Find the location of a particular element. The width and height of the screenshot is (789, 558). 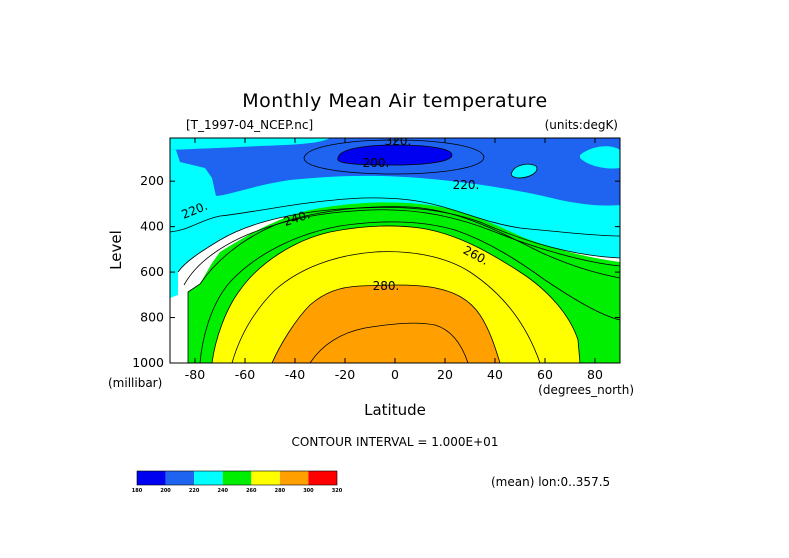

colorbar: 180 200 220 240 260 280 300 320 is located at coordinates (237, 482).